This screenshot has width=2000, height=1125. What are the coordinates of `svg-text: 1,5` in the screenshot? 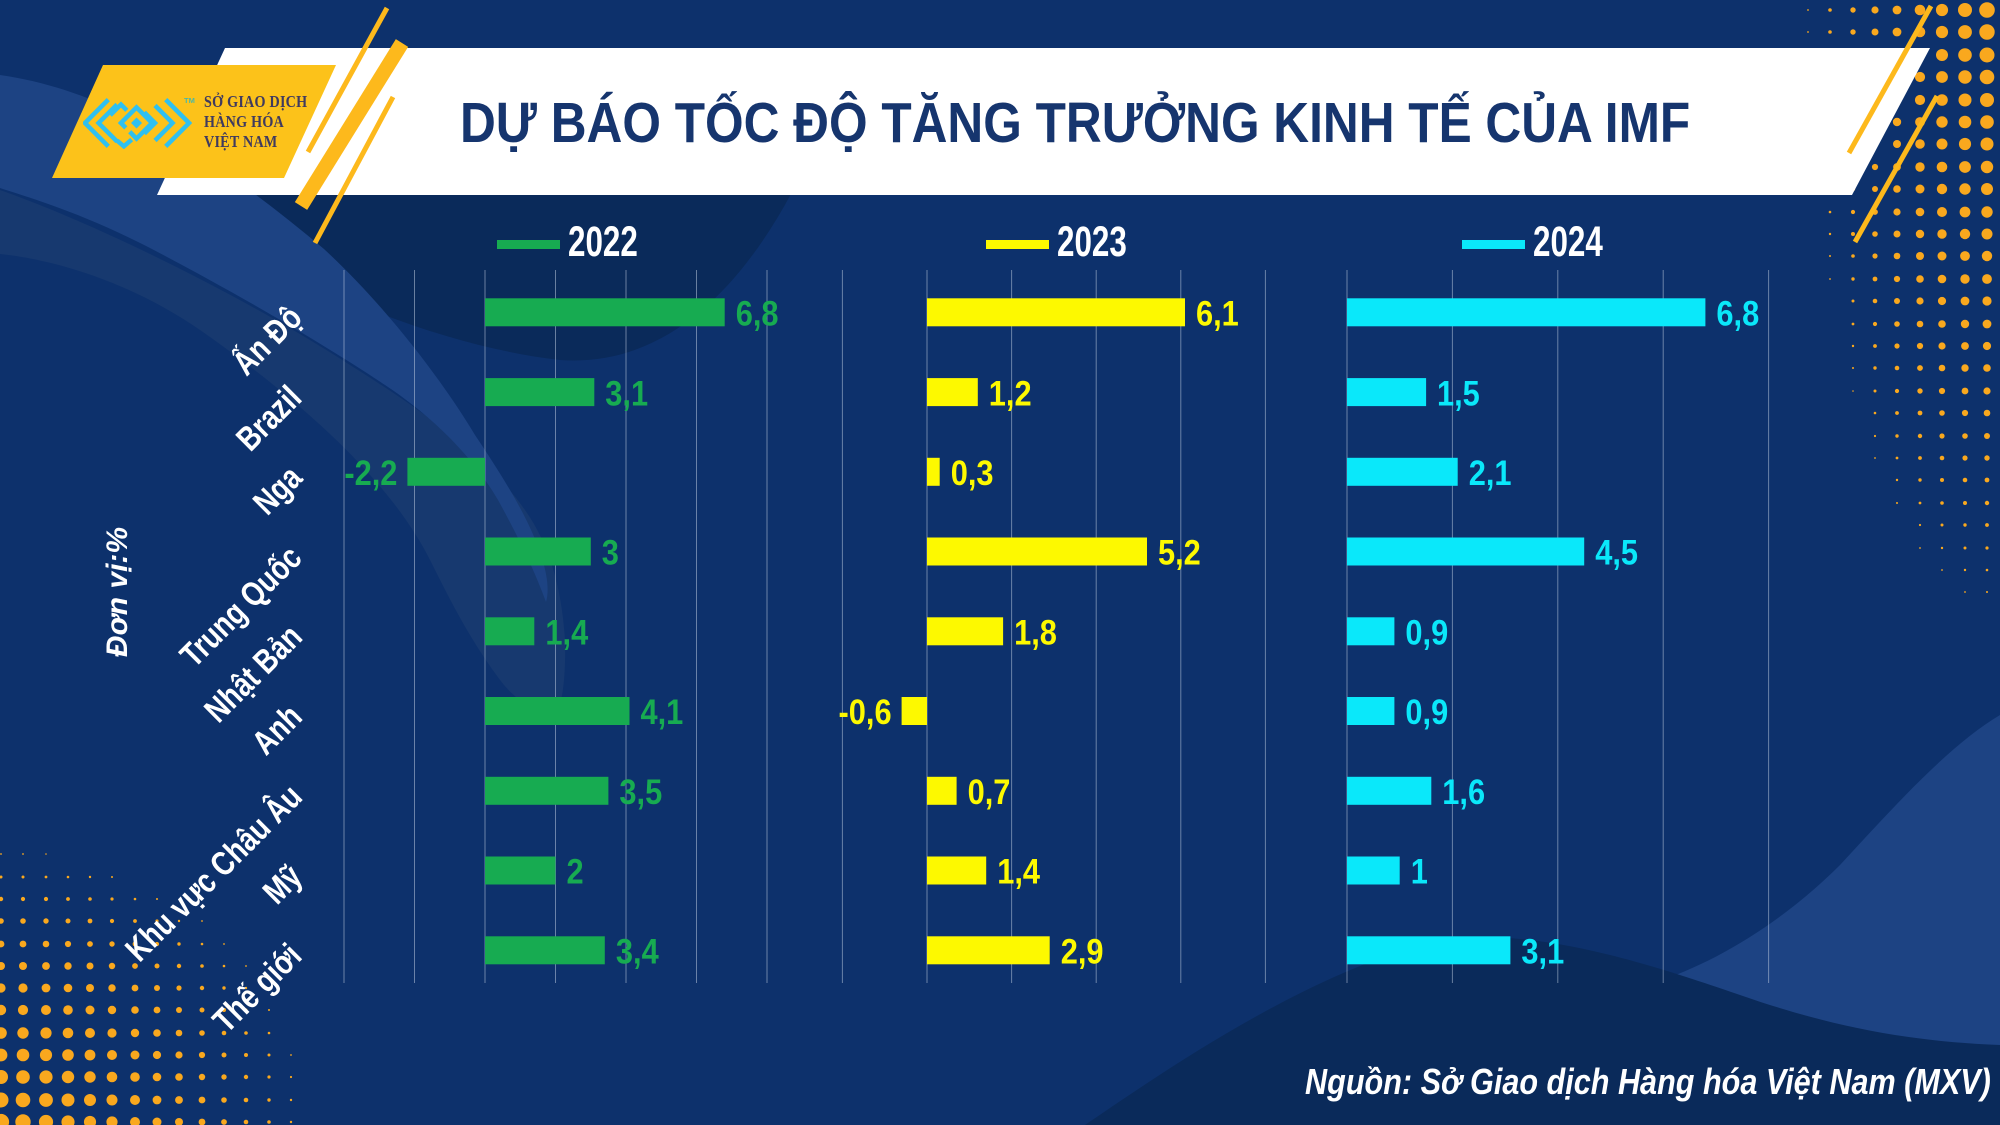 It's located at (1458, 392).